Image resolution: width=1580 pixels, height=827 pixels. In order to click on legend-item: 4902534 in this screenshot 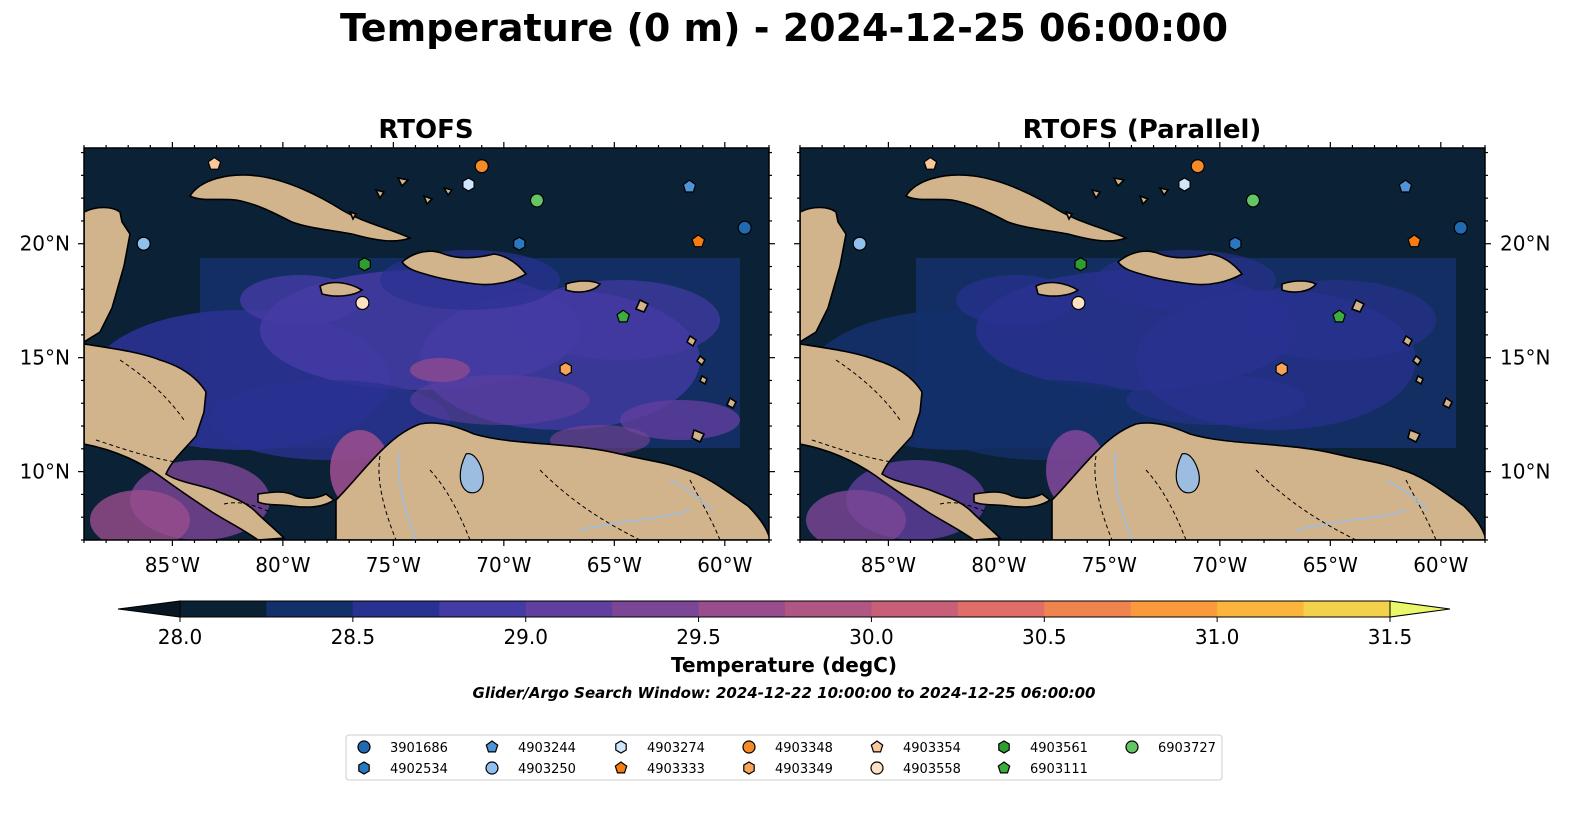, I will do `click(403, 769)`.